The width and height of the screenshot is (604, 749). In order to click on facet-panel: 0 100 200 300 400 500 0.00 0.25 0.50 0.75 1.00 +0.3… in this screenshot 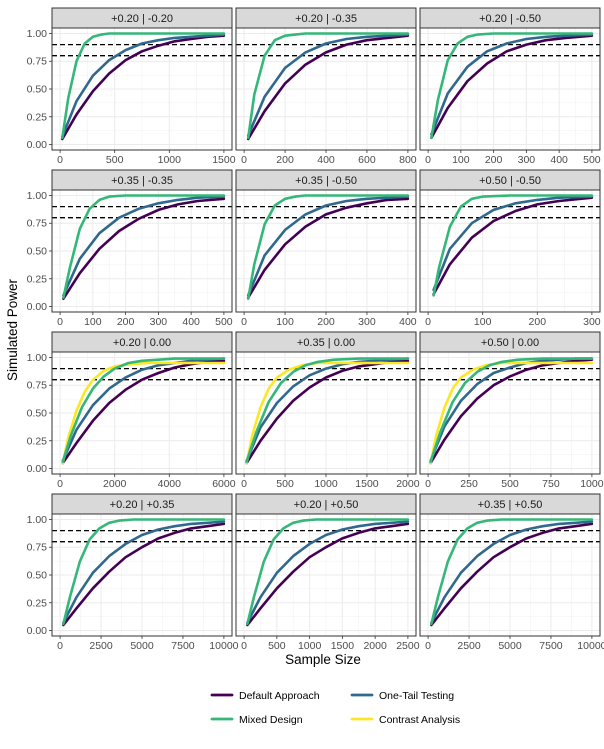, I will do `click(130, 248)`.